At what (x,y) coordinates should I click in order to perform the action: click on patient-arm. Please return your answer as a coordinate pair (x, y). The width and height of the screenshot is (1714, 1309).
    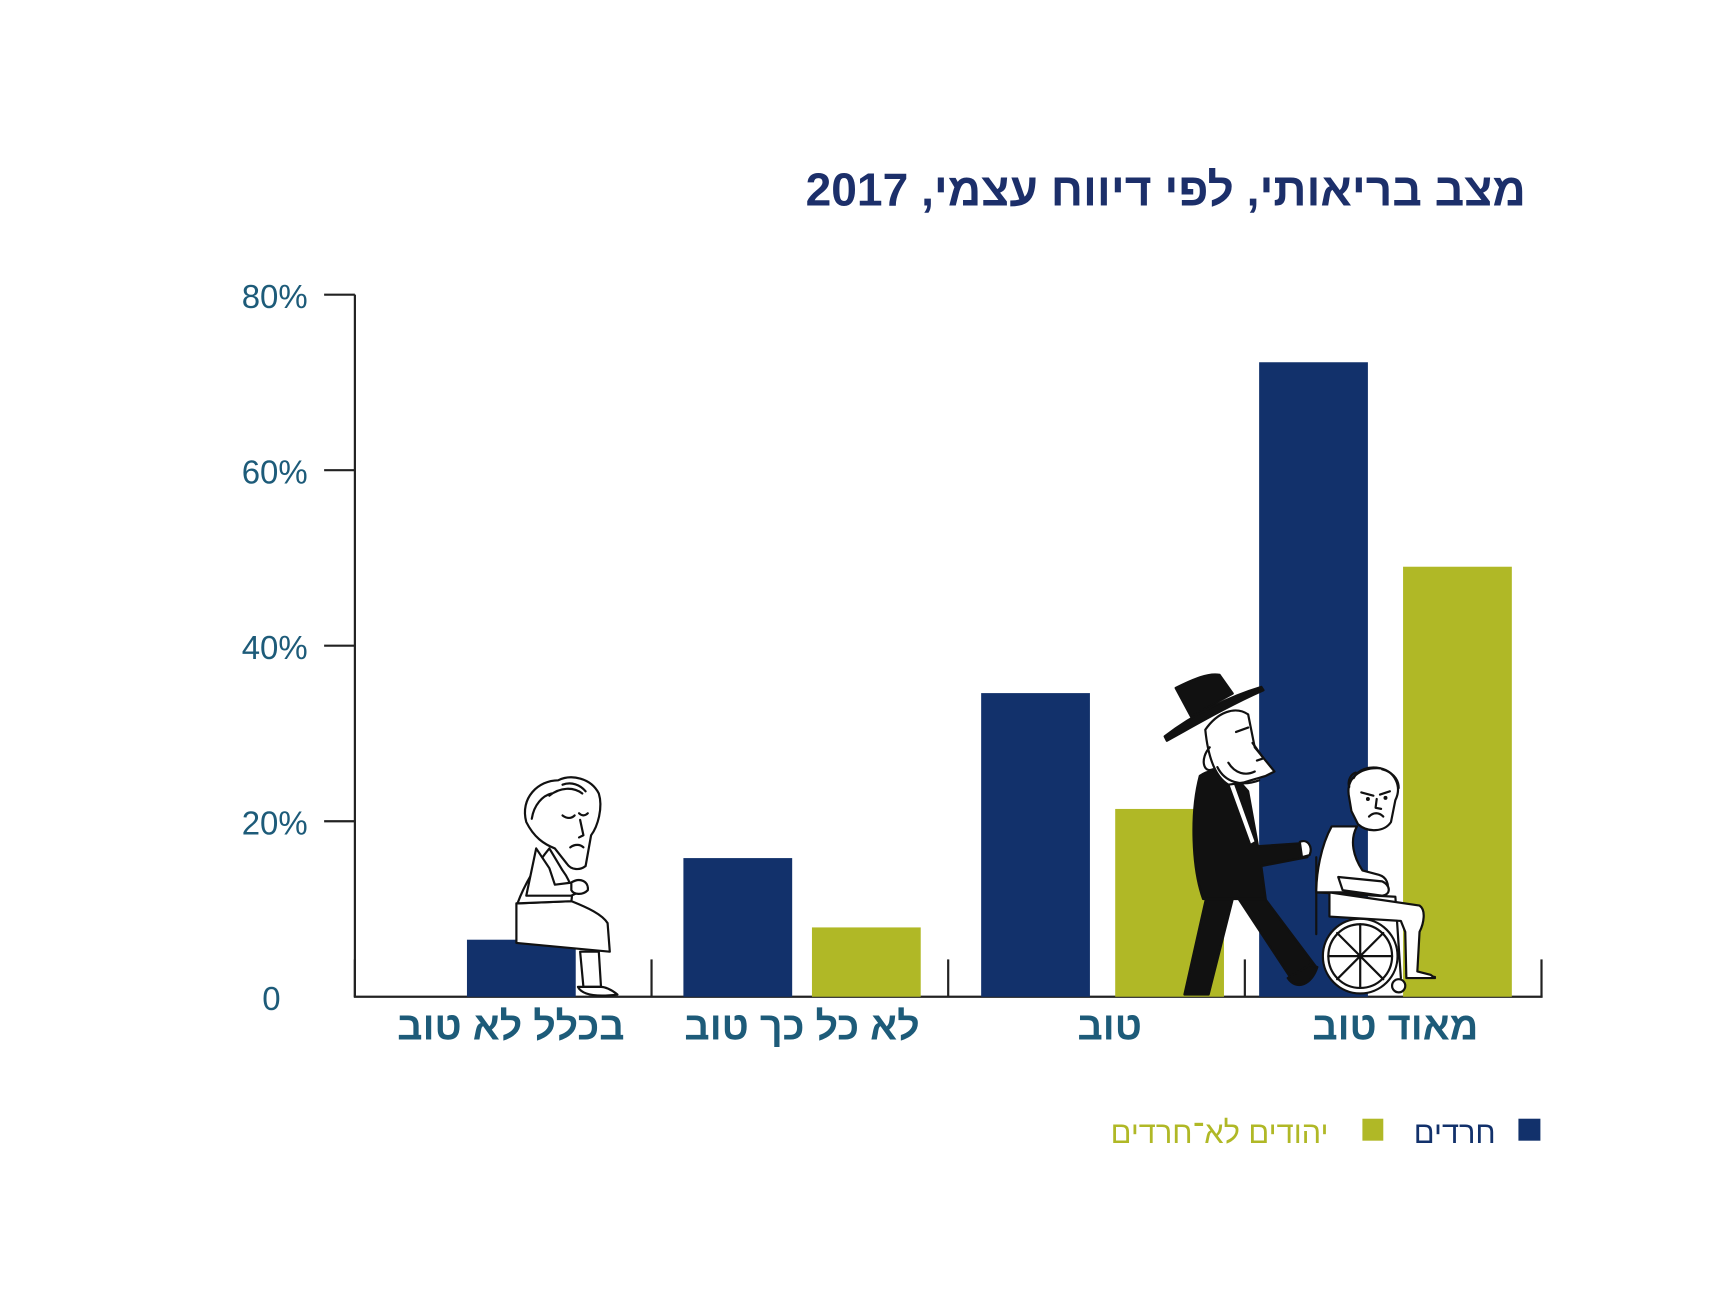
    Looking at the image, I should click on (1363, 886).